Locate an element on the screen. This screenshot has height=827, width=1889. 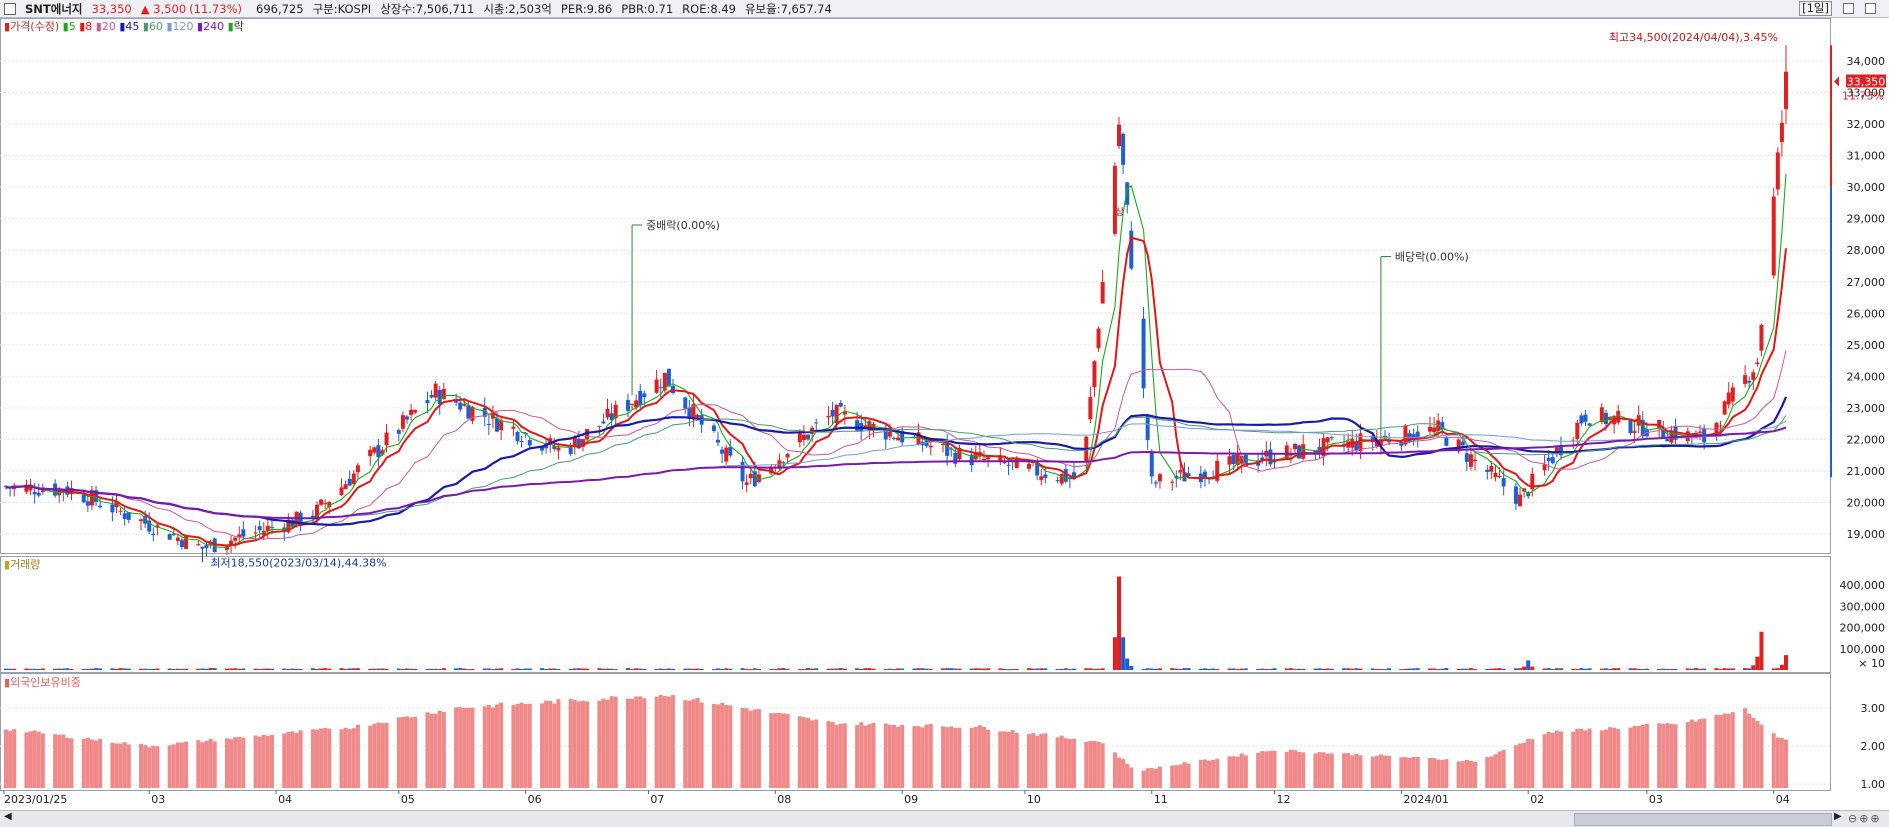
foreign-legend-label: 외국인보유비중 is located at coordinates (45, 682).